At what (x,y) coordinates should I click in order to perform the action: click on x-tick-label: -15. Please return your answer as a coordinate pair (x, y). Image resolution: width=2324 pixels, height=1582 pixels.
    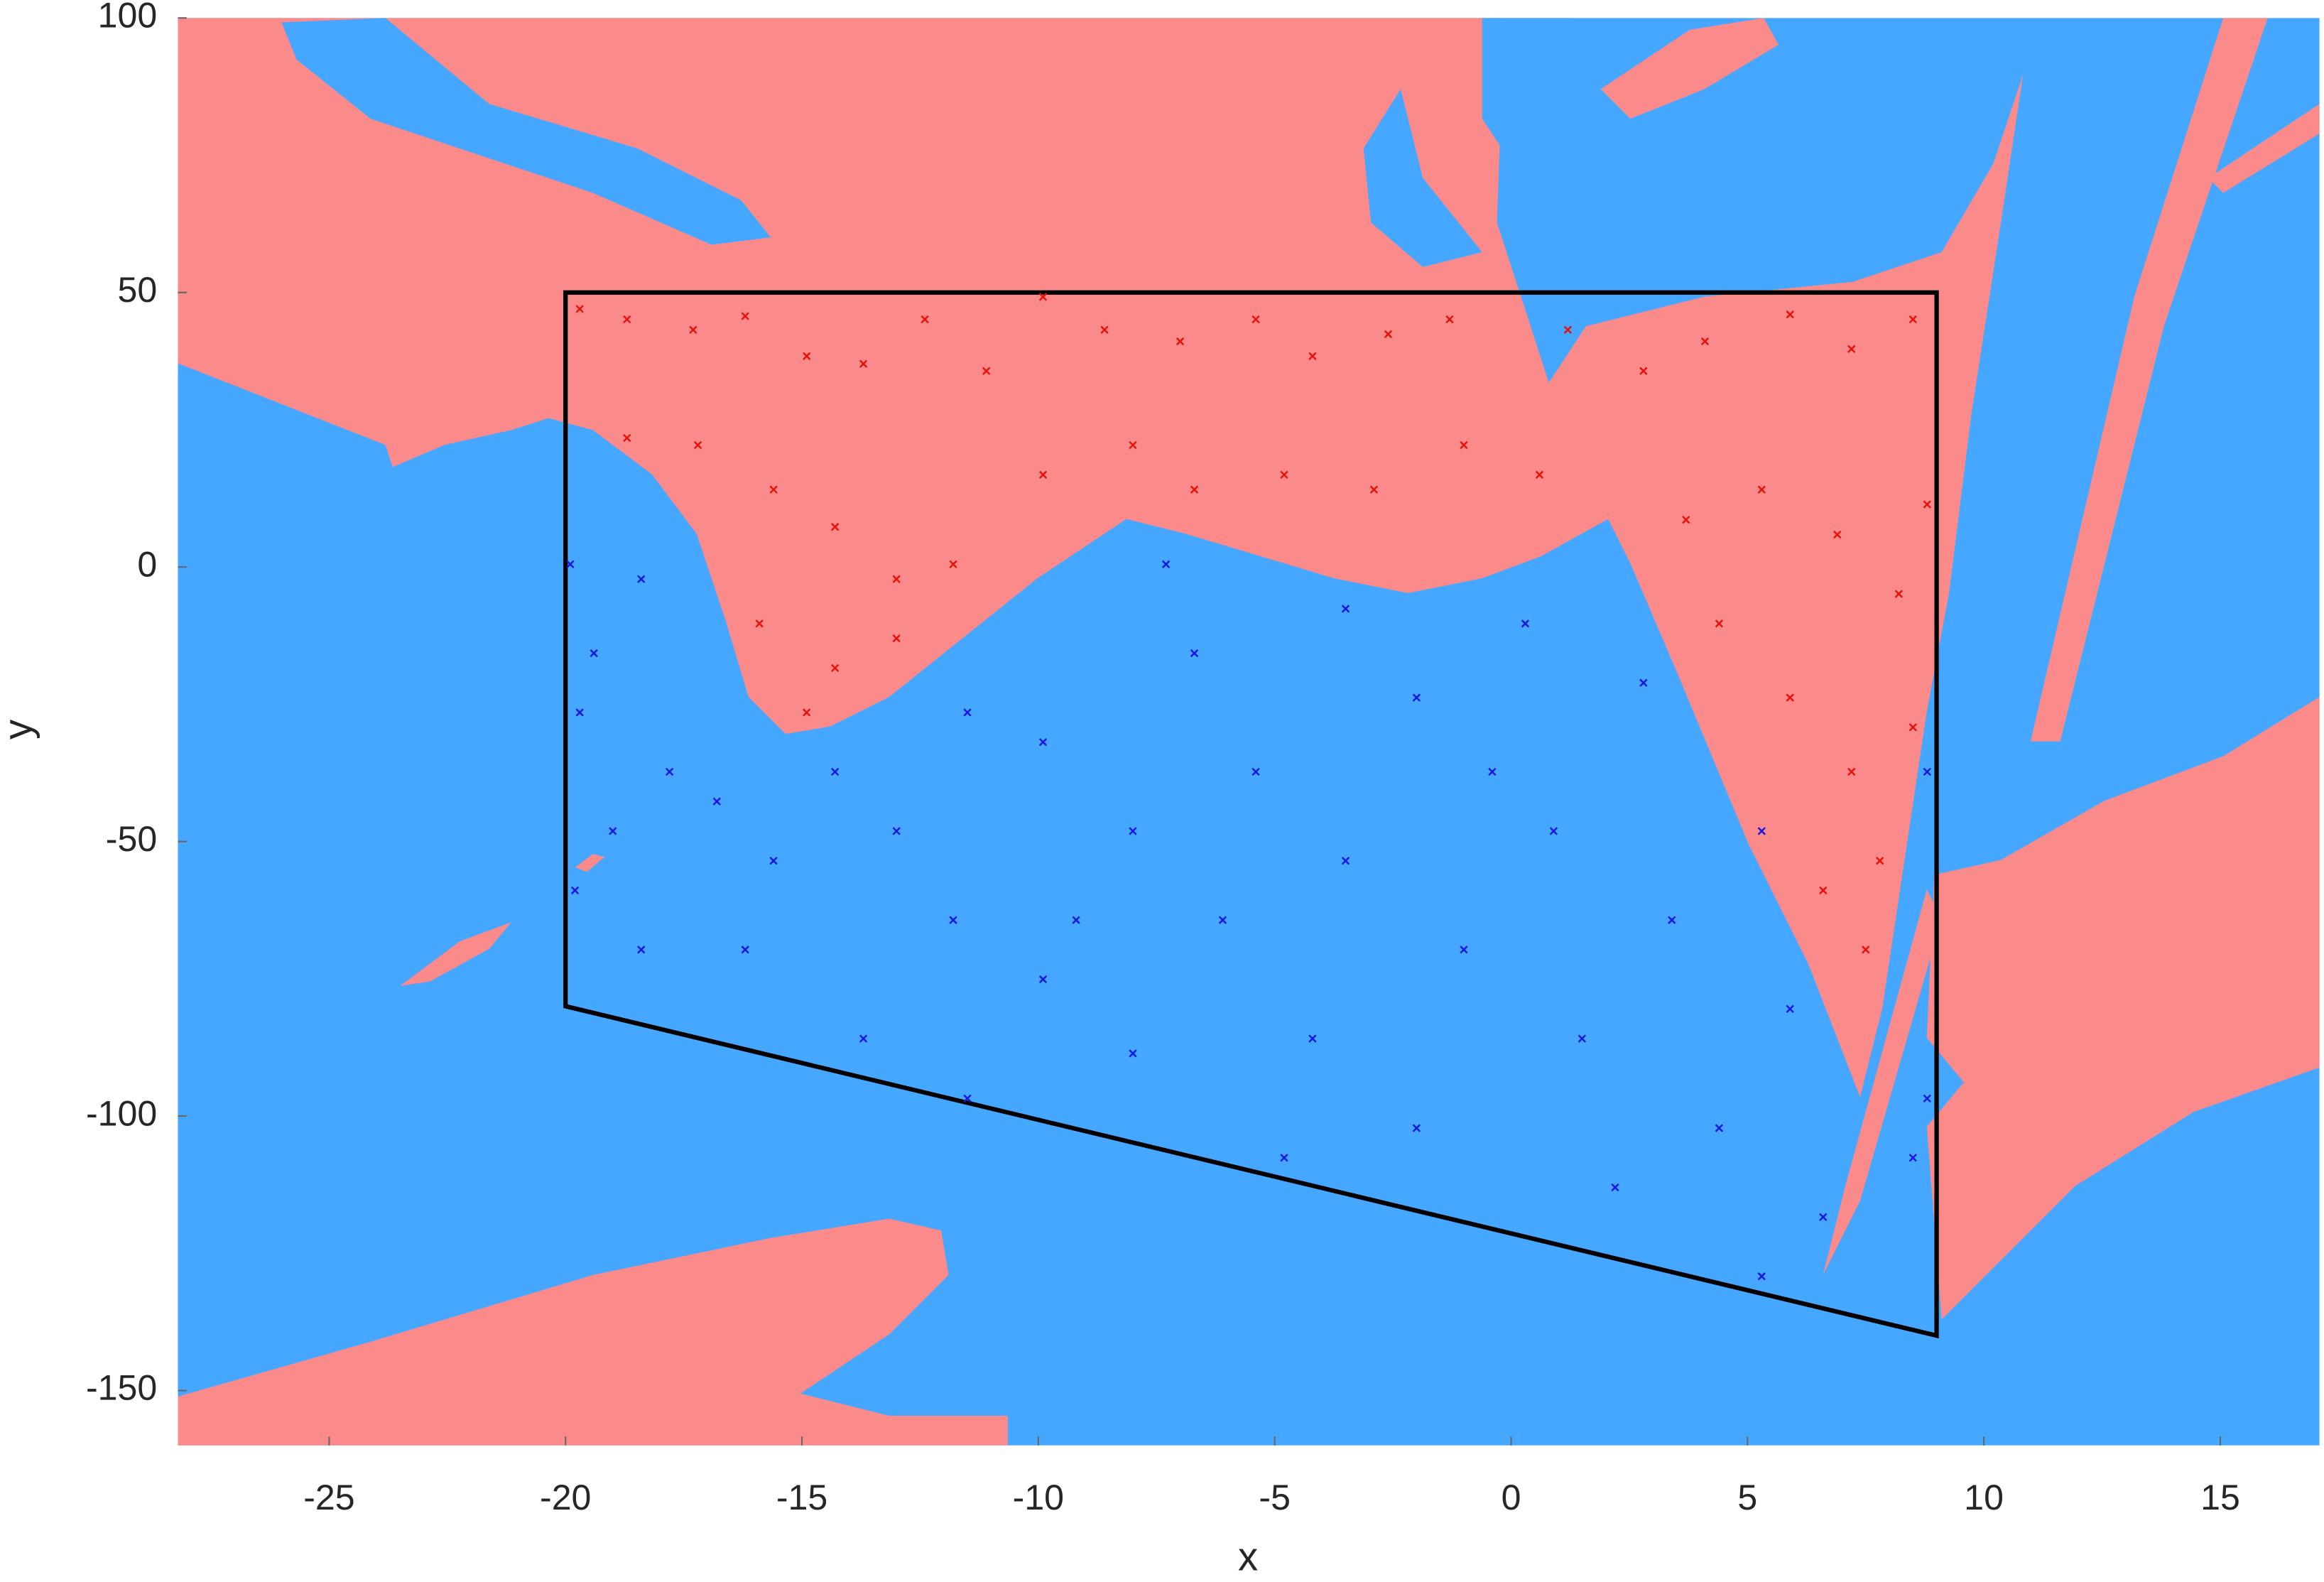
    Looking at the image, I should click on (801, 1498).